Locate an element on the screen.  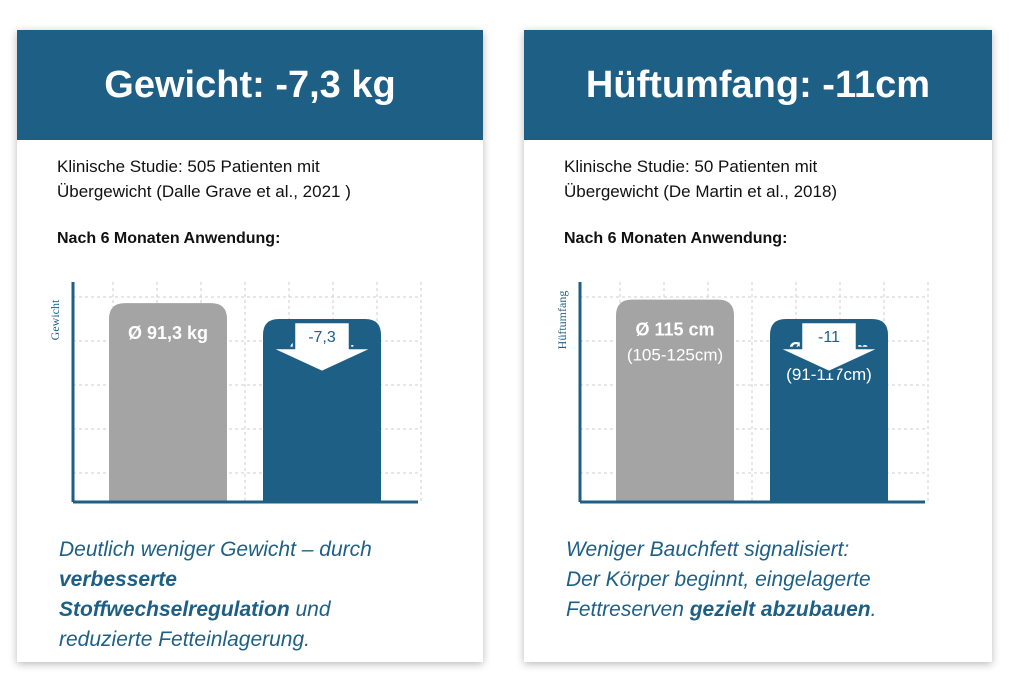
tagline-text-3: reduzierte Fetteinlagerung. is located at coordinates (184, 639).